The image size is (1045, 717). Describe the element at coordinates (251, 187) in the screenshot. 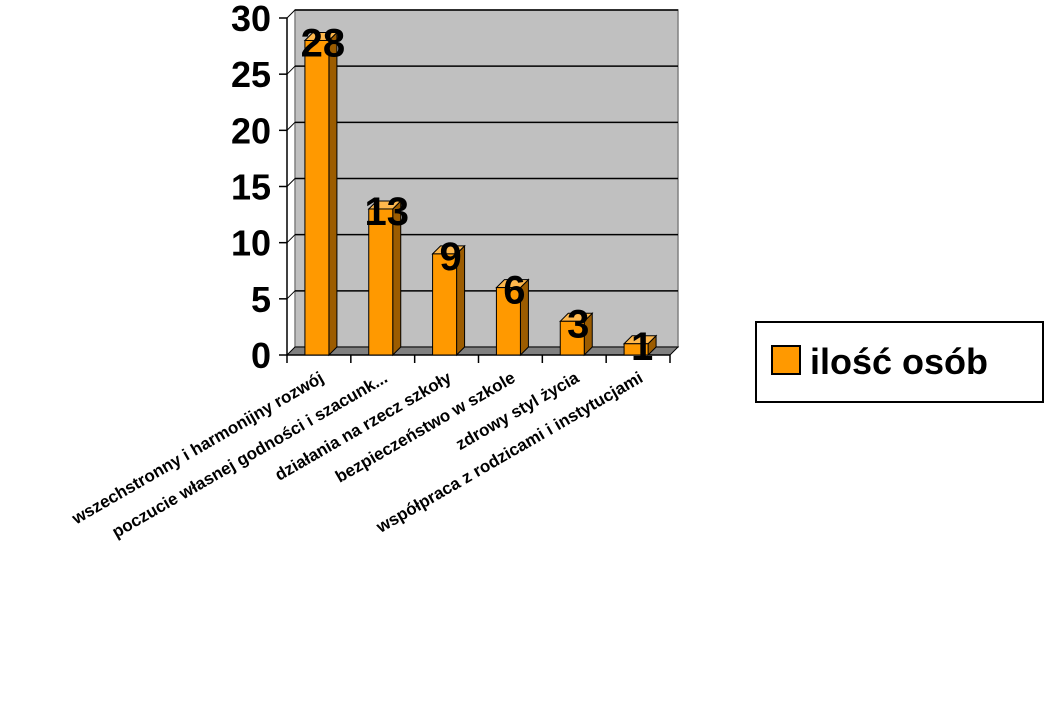

I see `y-tick-label: 15` at that location.